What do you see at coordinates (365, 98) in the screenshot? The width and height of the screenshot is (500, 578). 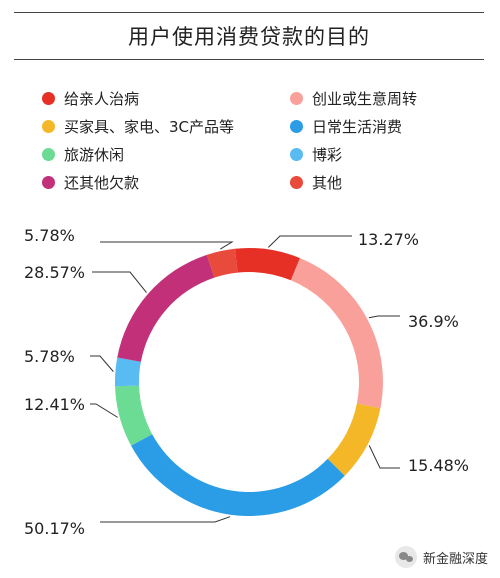 I see `legend-label: 创业或生意周转` at bounding box center [365, 98].